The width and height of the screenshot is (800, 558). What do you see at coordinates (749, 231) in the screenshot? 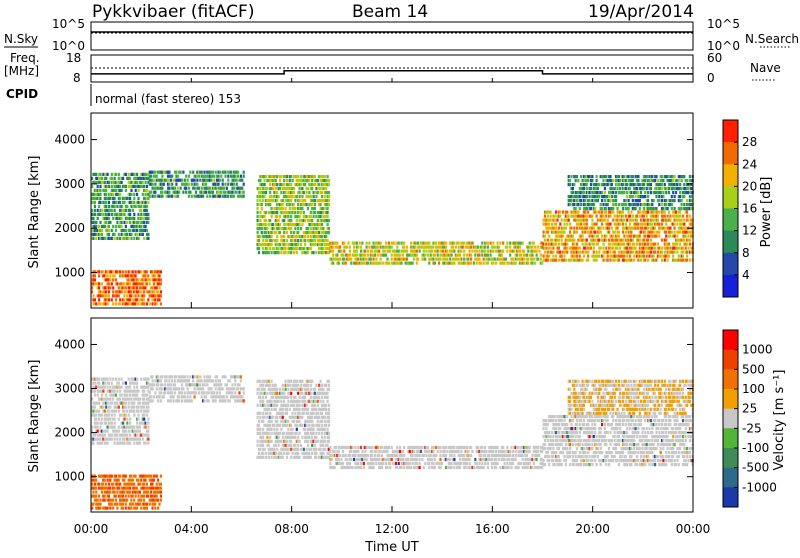
I see `colorbar-tick-label: 12` at bounding box center [749, 231].